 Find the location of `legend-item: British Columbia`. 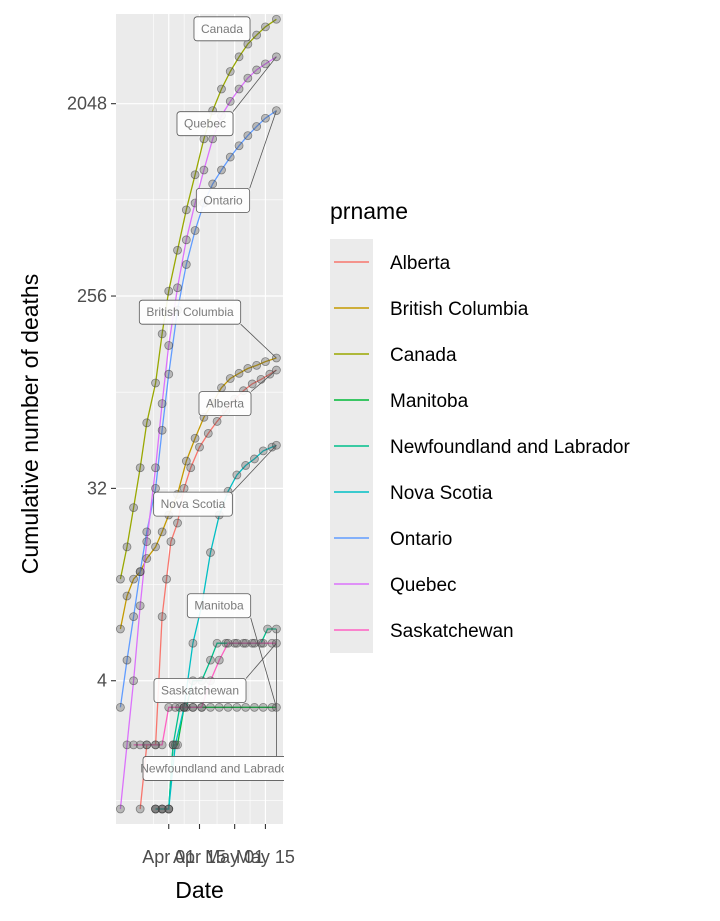

legend-item: British Columbia is located at coordinates (429, 308).